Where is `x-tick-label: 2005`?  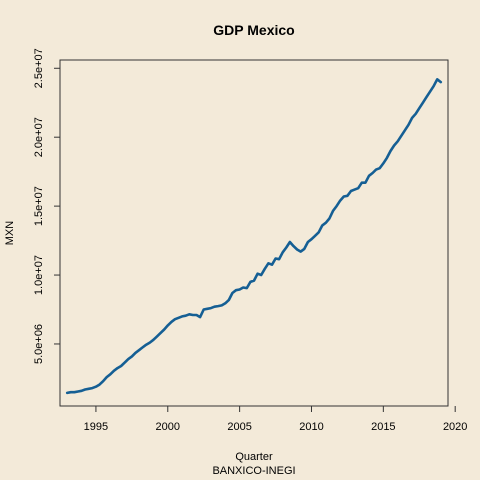 x-tick-label: 2005 is located at coordinates (239, 427).